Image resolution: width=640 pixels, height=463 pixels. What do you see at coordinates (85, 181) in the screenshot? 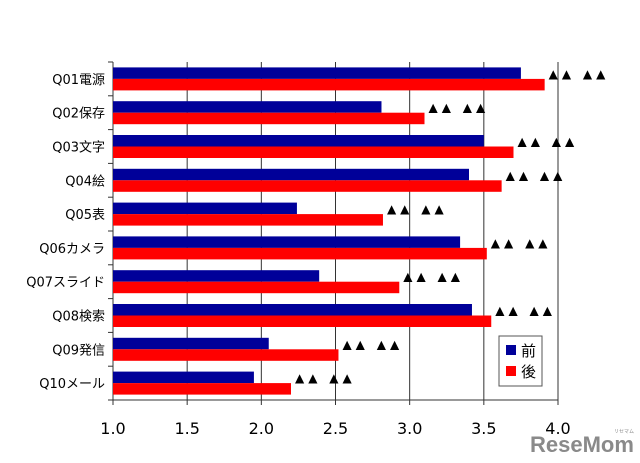
I see `category-label: Q04絵` at bounding box center [85, 181].